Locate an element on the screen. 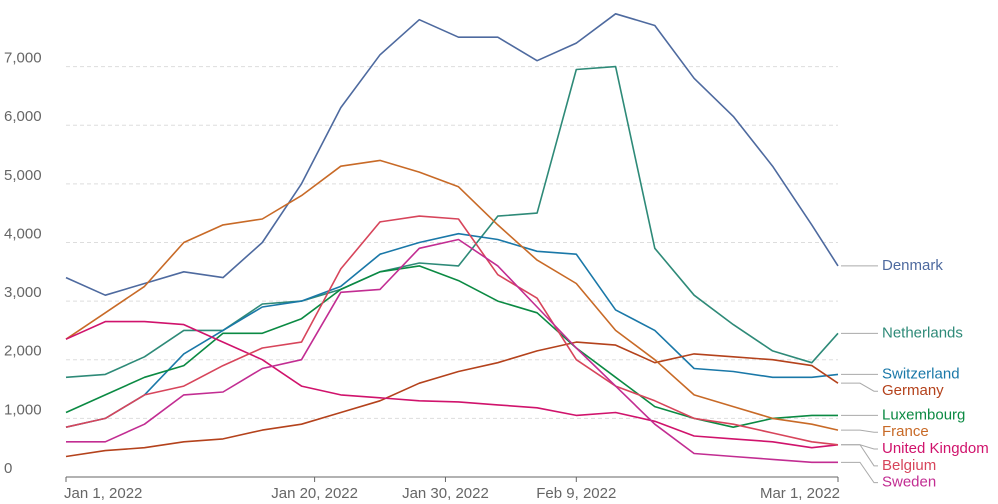 This screenshot has height=504, width=998. y-tick-label: 5,000 is located at coordinates (23, 175).